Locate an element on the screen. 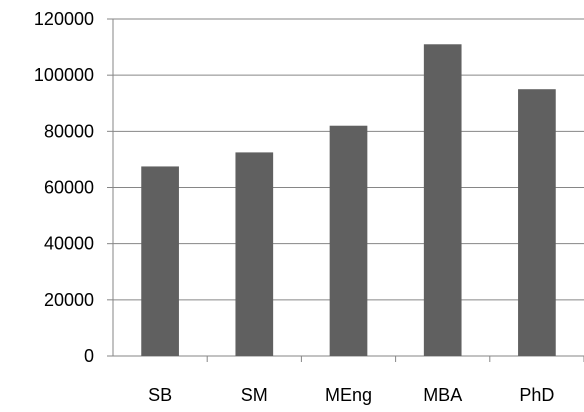 The height and width of the screenshot is (412, 584). bar-sm is located at coordinates (254, 254).